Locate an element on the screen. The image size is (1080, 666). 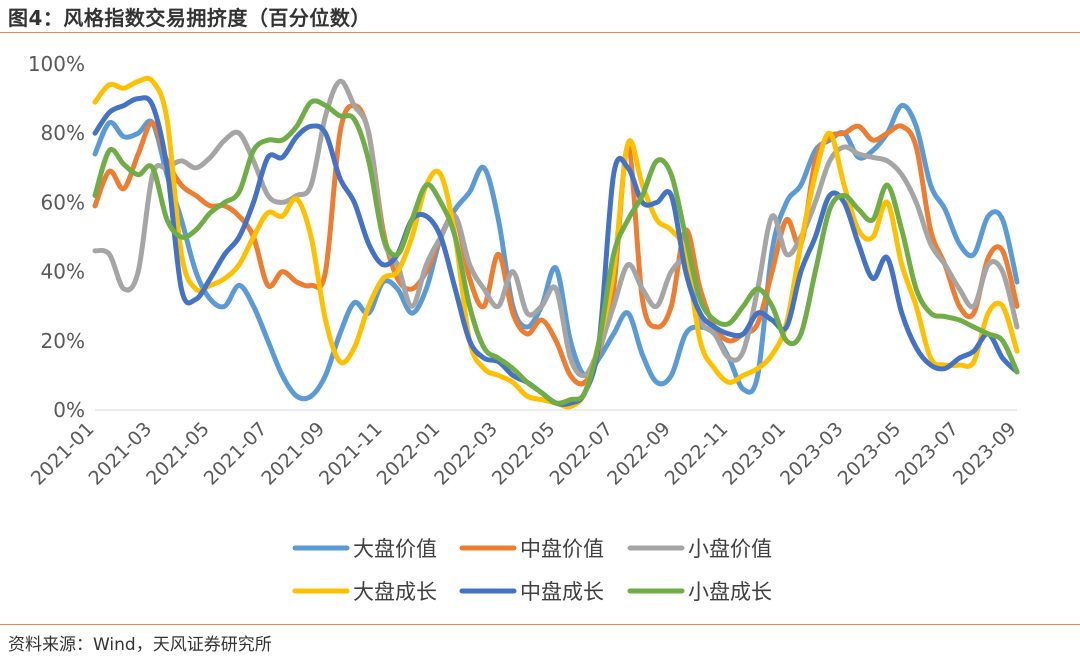
source-note: 资料来源：Wind，天风证券研究所 is located at coordinates (140, 645).